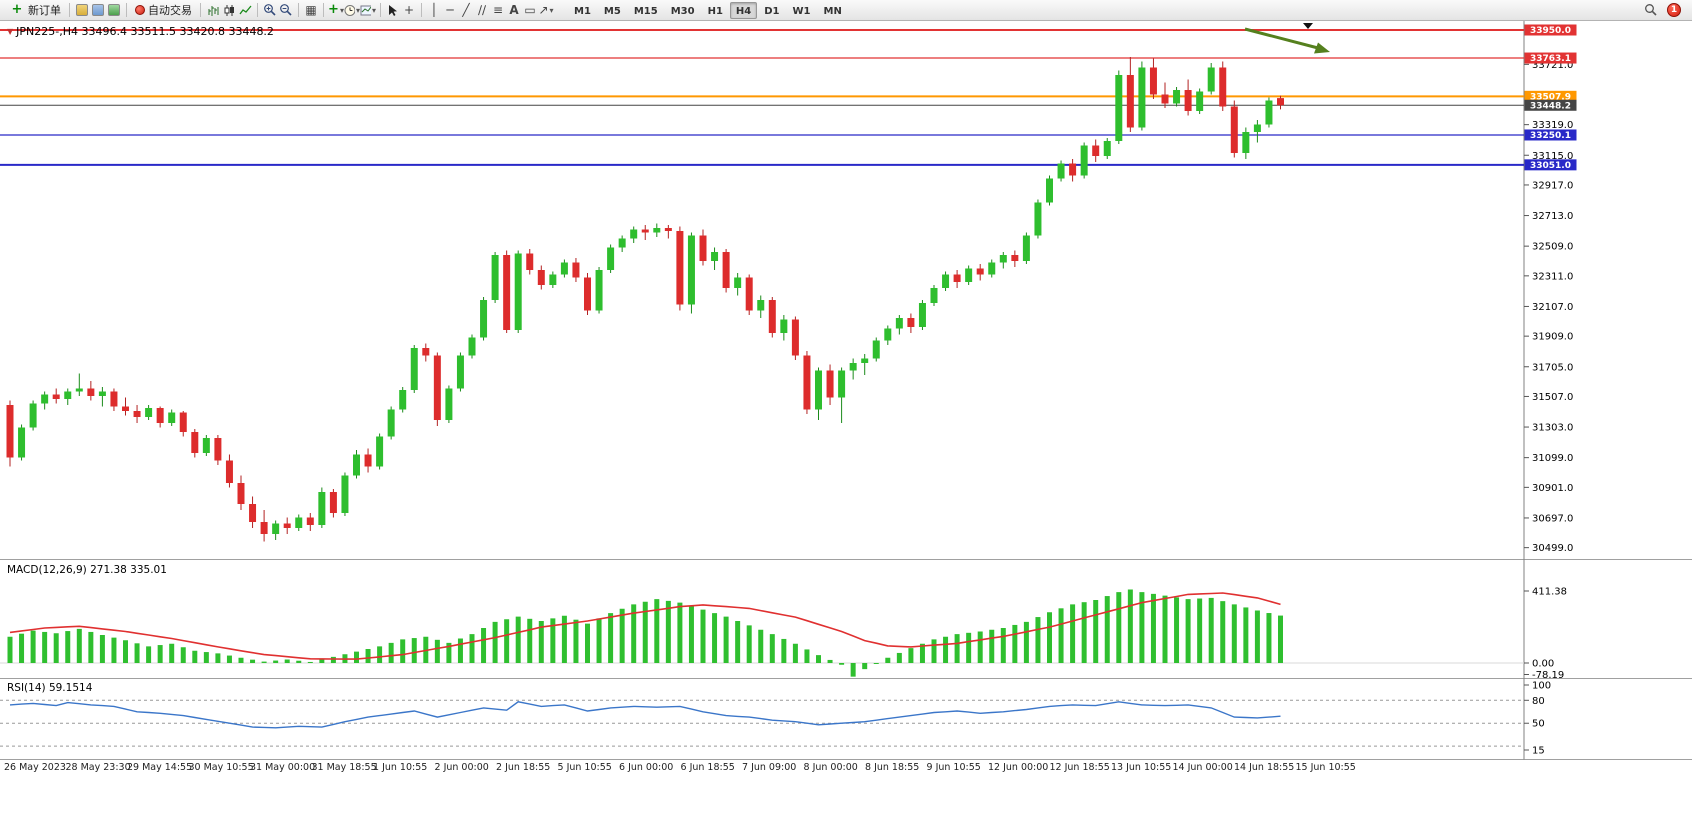 The height and width of the screenshot is (837, 1692). I want to click on notification-badge: 1, so click(1674, 10).